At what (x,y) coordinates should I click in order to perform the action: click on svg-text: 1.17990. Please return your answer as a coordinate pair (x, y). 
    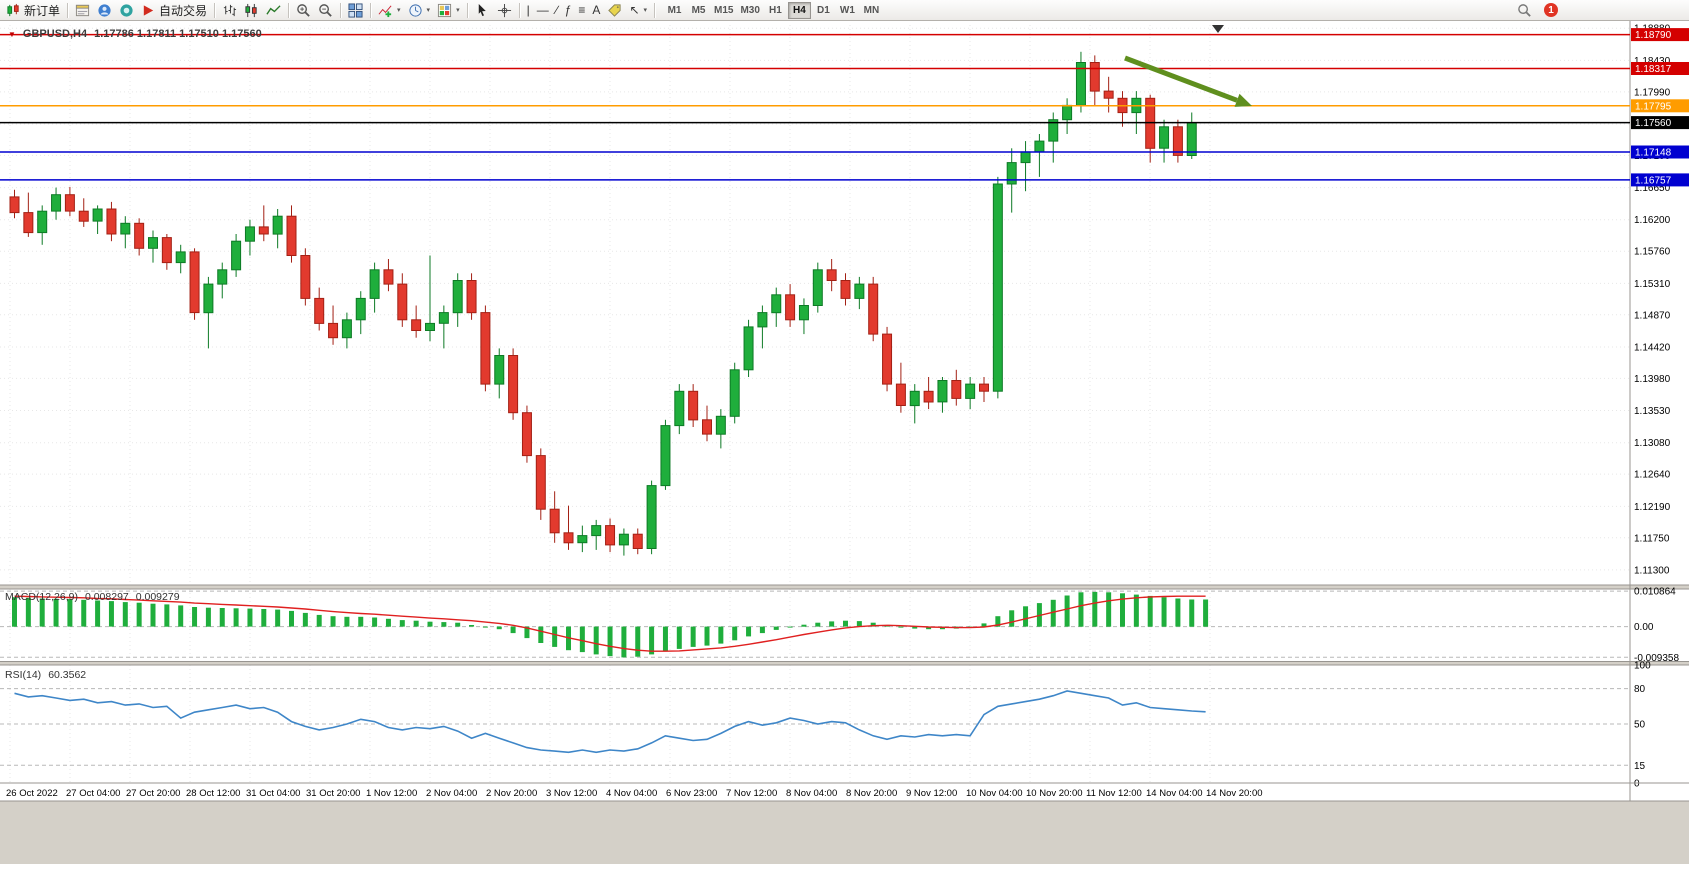
    Looking at the image, I should click on (1652, 92).